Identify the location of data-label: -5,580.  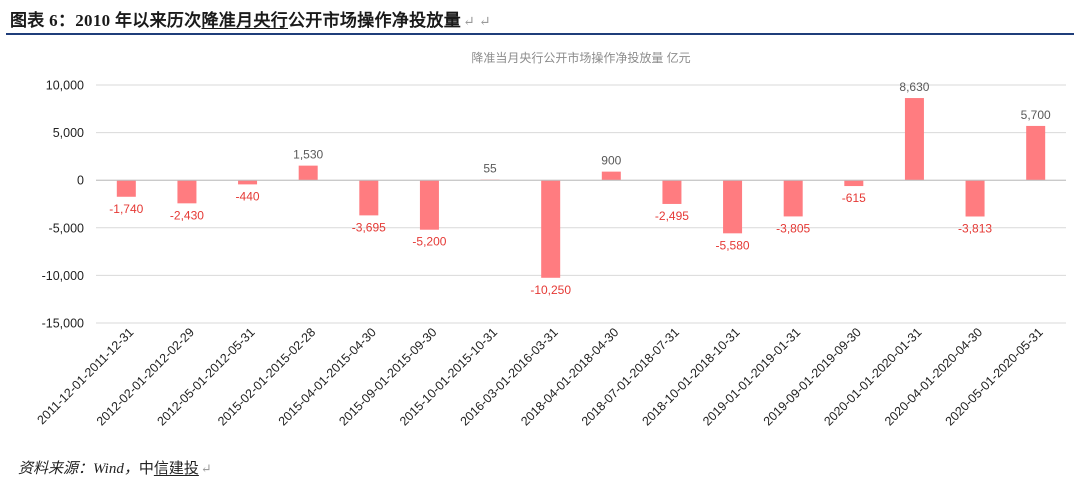
(733, 245).